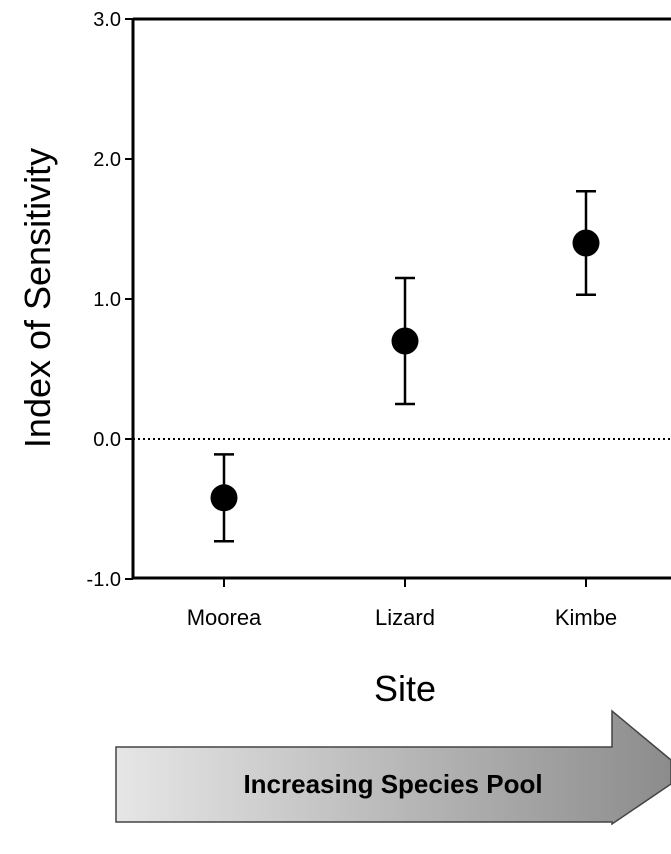  What do you see at coordinates (405, 617) in the screenshot?
I see `x-tick-label: Lizard` at bounding box center [405, 617].